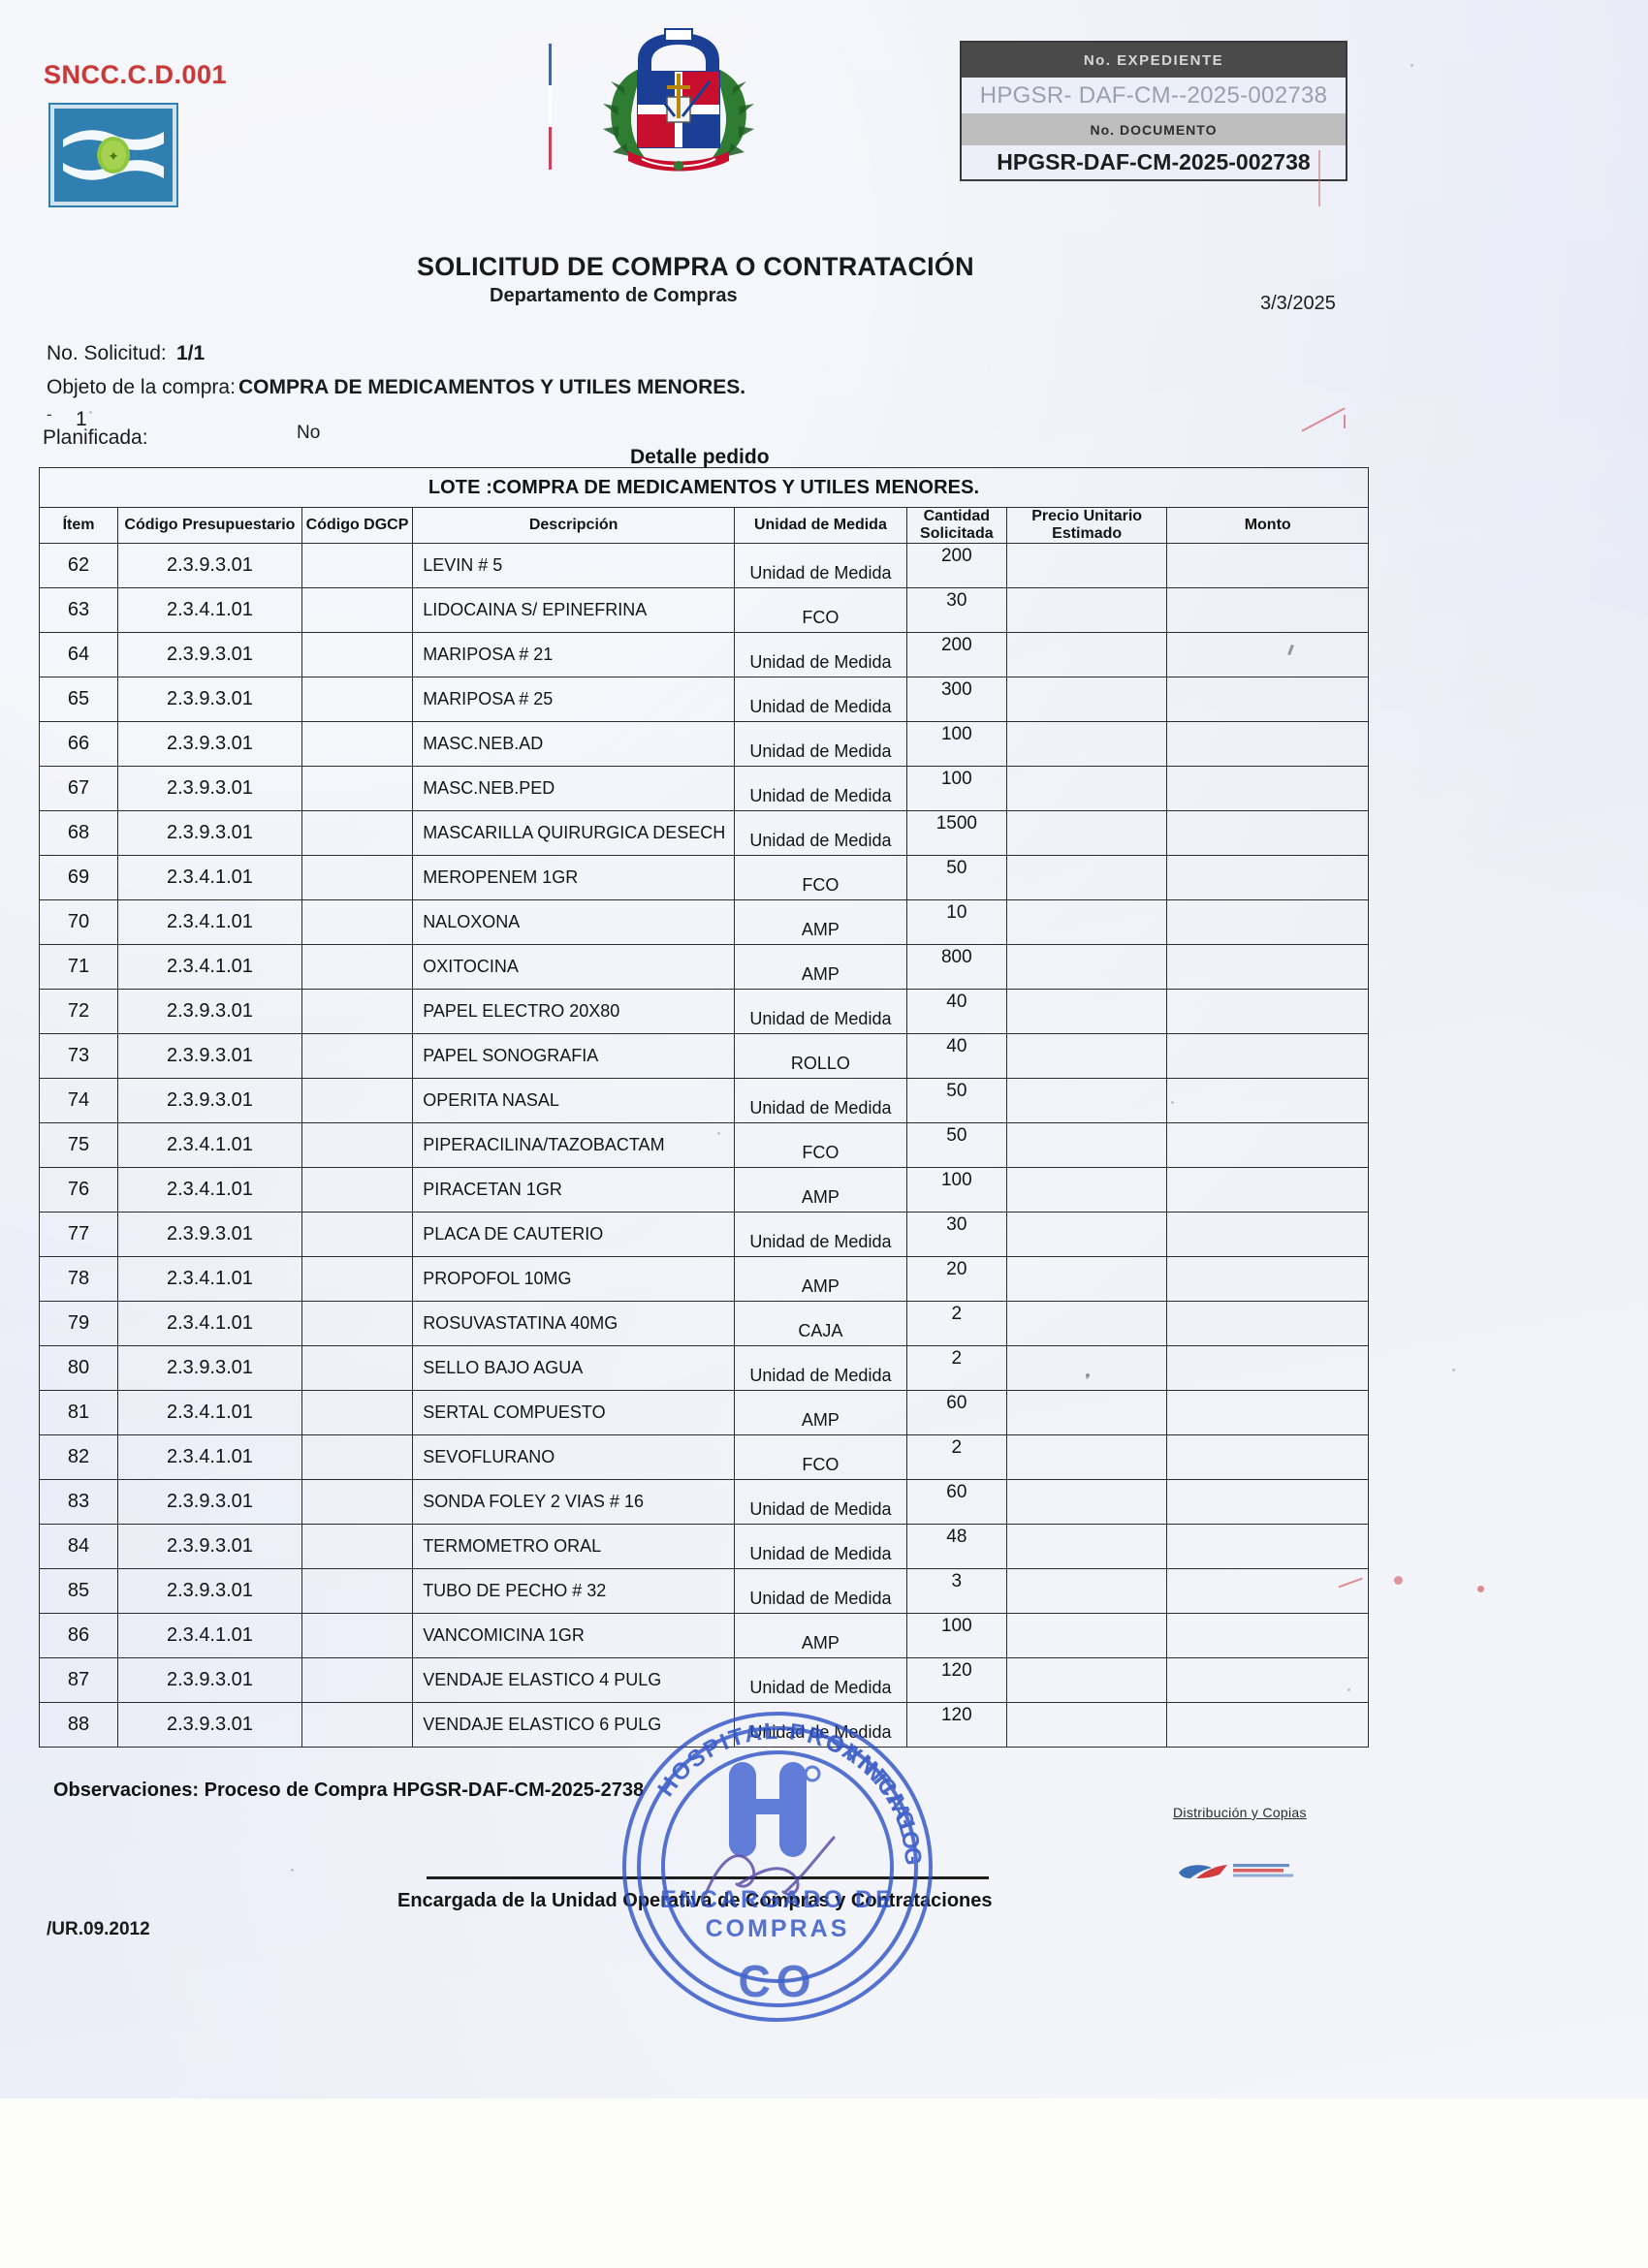  Describe the element at coordinates (821, 1413) in the screenshot. I see `cell-unidad-medida: AMP` at that location.